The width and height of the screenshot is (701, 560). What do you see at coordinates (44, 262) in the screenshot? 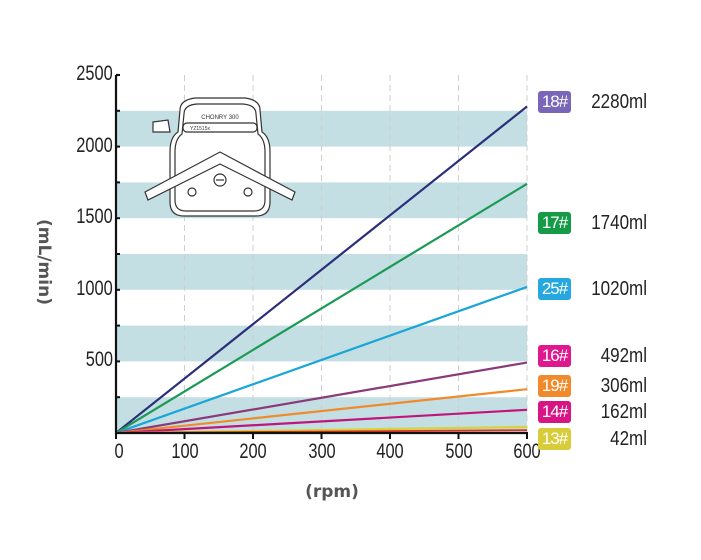
I see `y-axis-label: (mL/min)` at bounding box center [44, 262].